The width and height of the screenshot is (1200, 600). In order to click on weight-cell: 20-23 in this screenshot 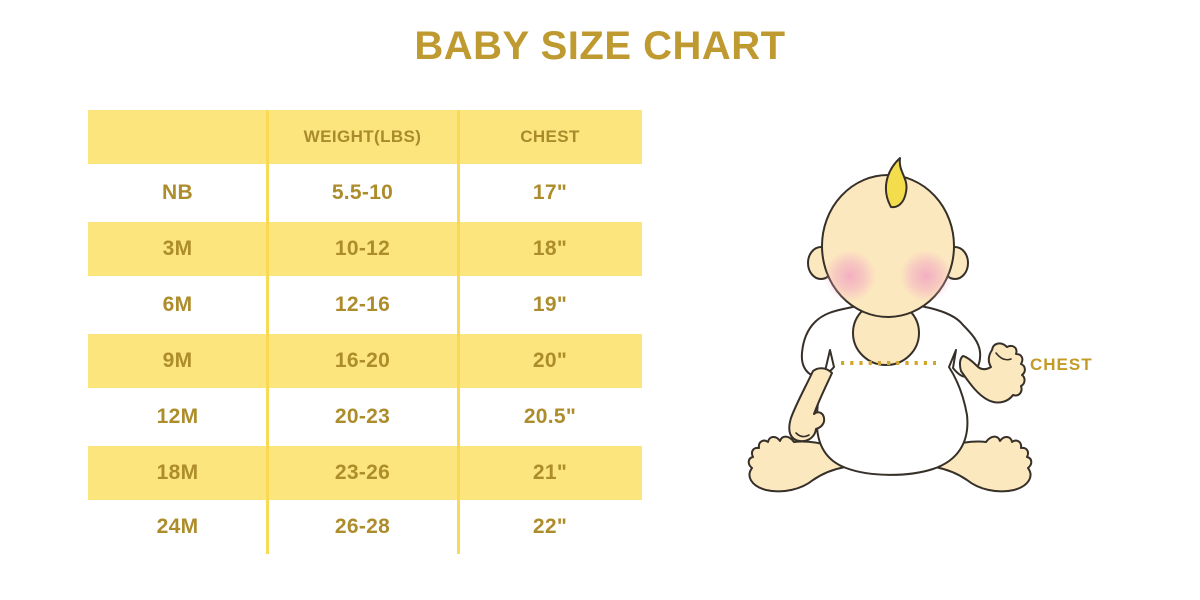, I will do `click(362, 416)`.